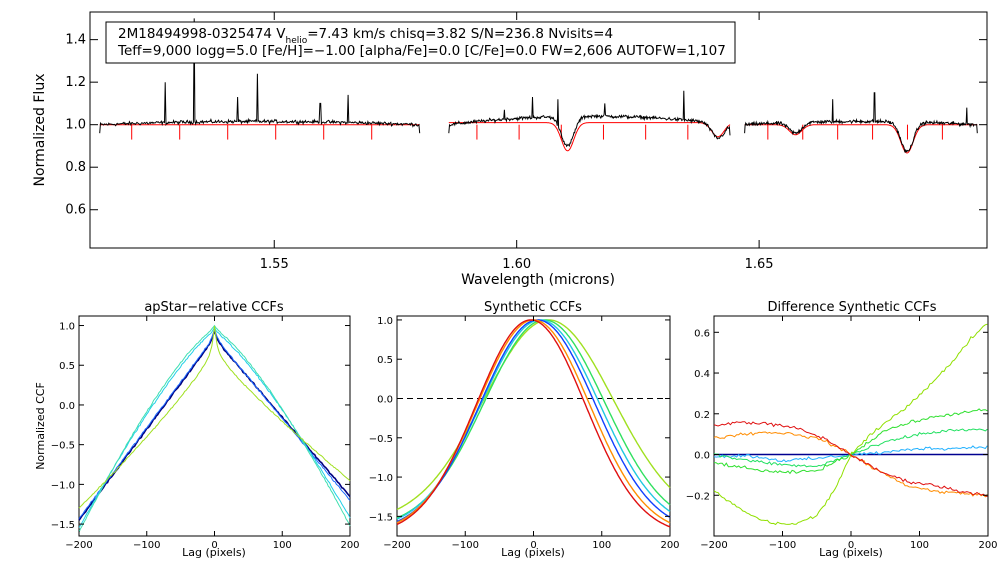 This screenshot has width=1008, height=576. I want to click on synthetic-ccf-blue, so click(533, 421).